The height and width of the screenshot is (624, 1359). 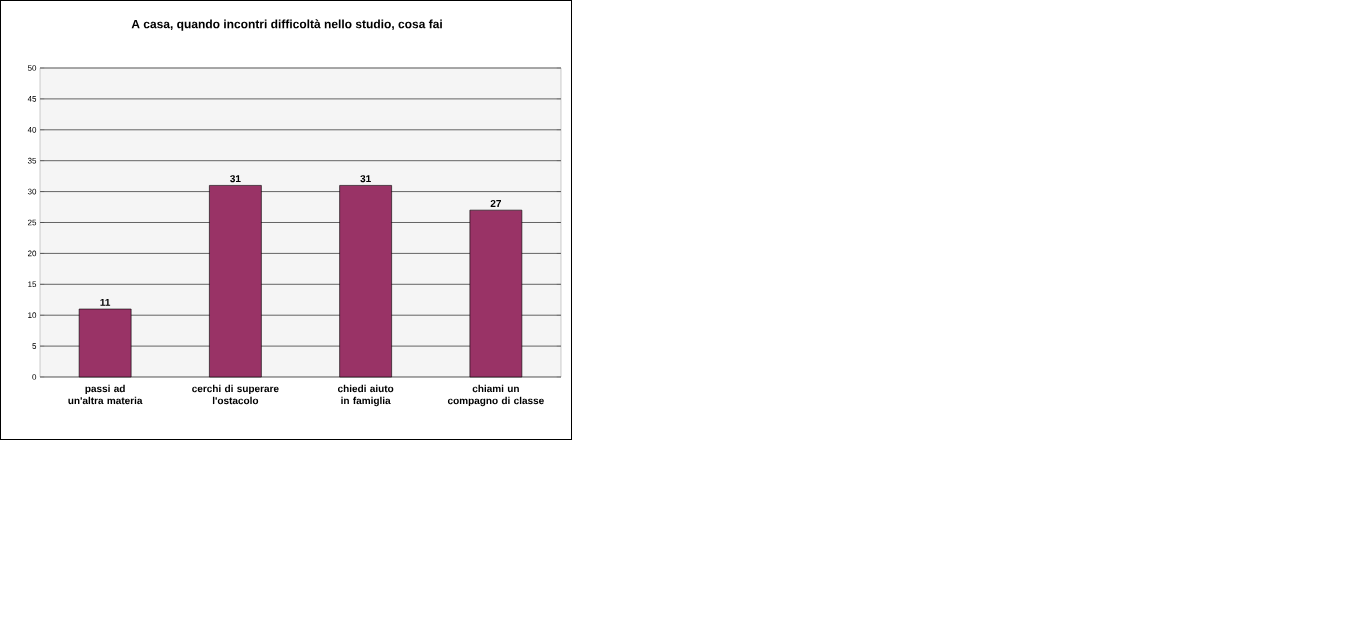 What do you see at coordinates (286, 25) in the screenshot?
I see `chart-title: A casa, quando incontri difficoltà nello studio, cosa fai` at bounding box center [286, 25].